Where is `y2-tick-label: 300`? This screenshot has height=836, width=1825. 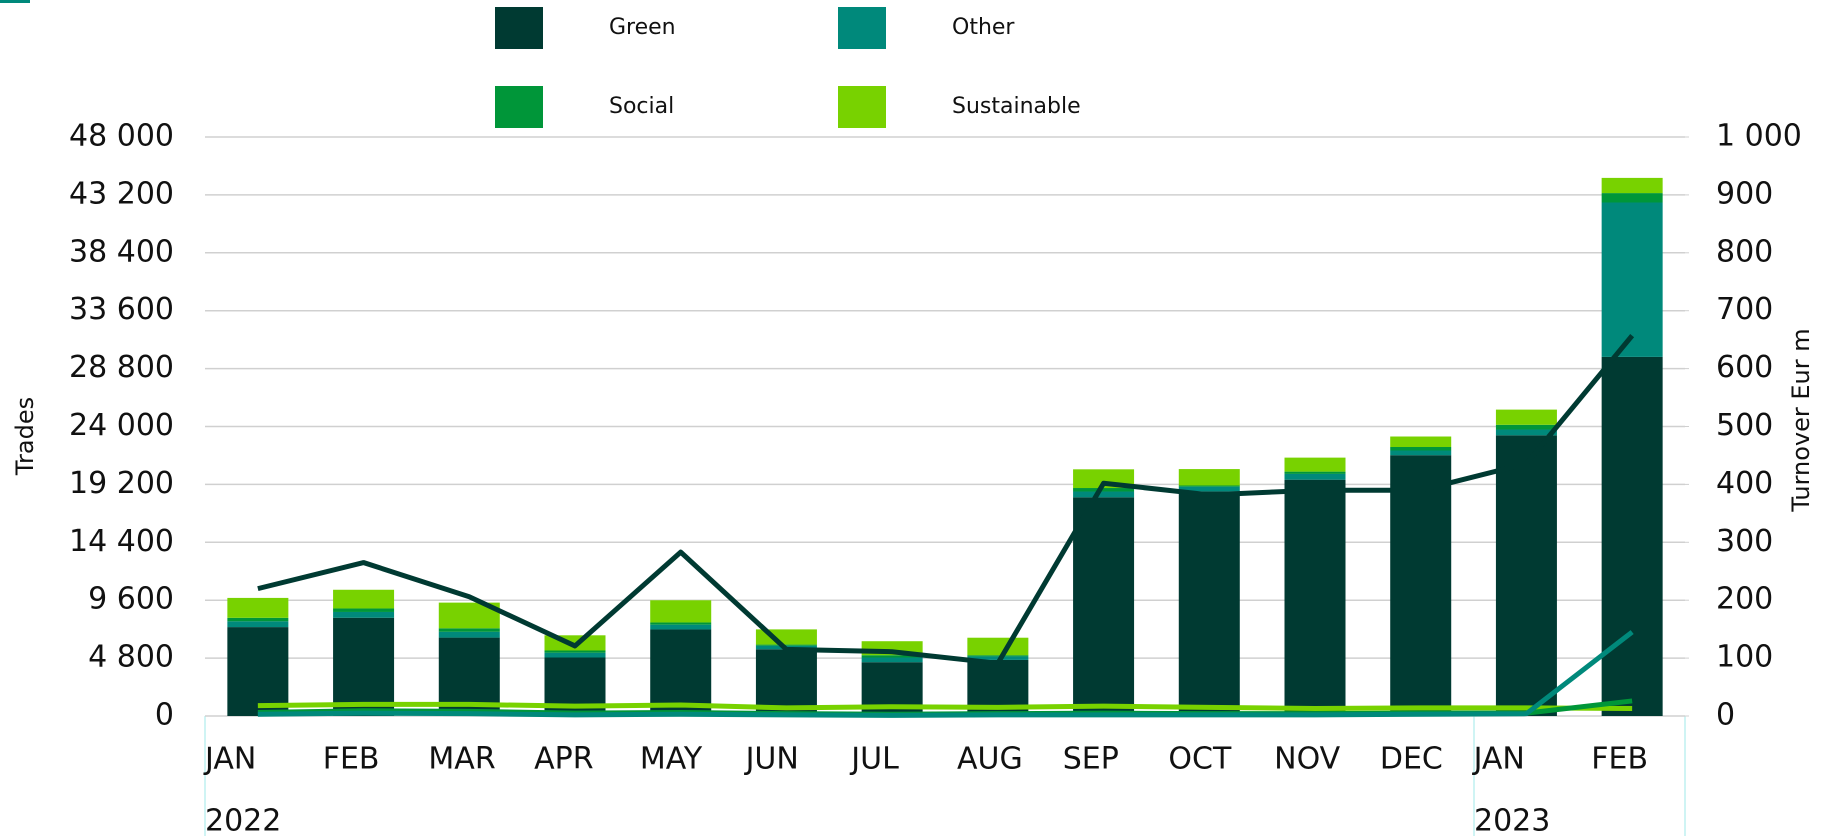
y2-tick-label: 300 is located at coordinates (1744, 541).